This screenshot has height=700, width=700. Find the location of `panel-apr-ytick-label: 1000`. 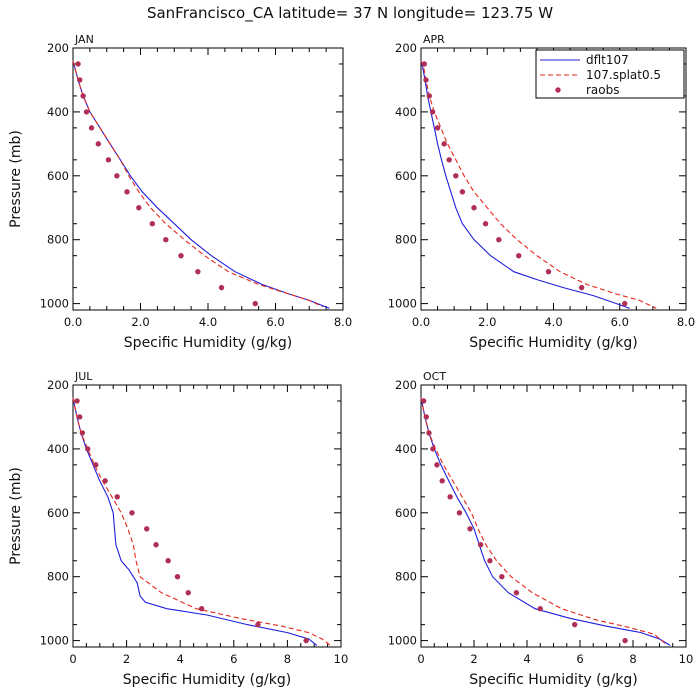

panel-apr-ytick-label: 1000 is located at coordinates (402, 304).